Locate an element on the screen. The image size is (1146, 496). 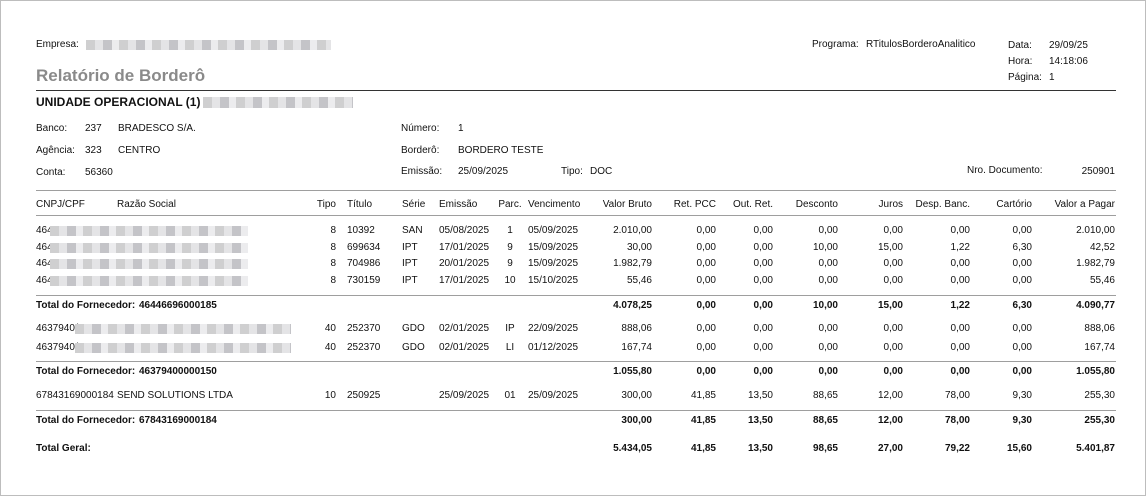
total-juros: 0,00 is located at coordinates (893, 371).